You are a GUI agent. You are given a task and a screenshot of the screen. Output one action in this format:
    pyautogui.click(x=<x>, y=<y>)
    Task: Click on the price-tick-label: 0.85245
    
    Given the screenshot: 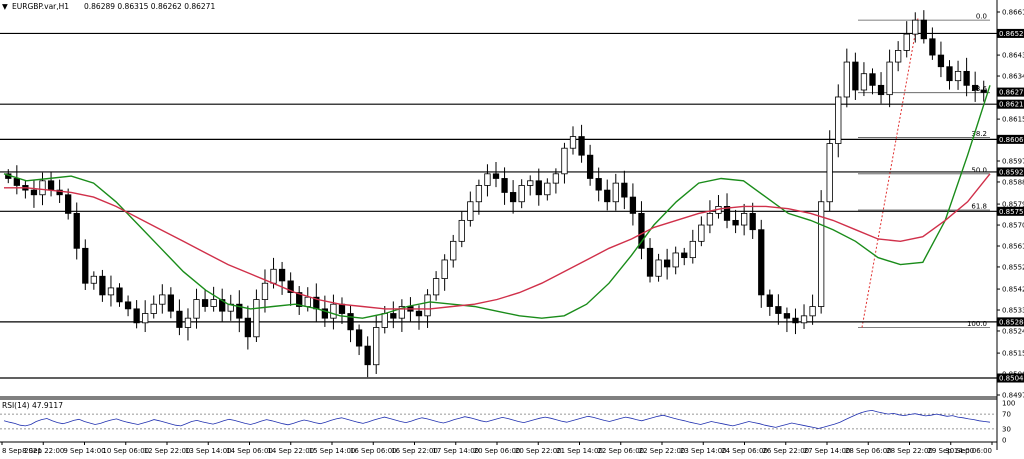 What is the action you would take?
    pyautogui.click(x=1013, y=331)
    